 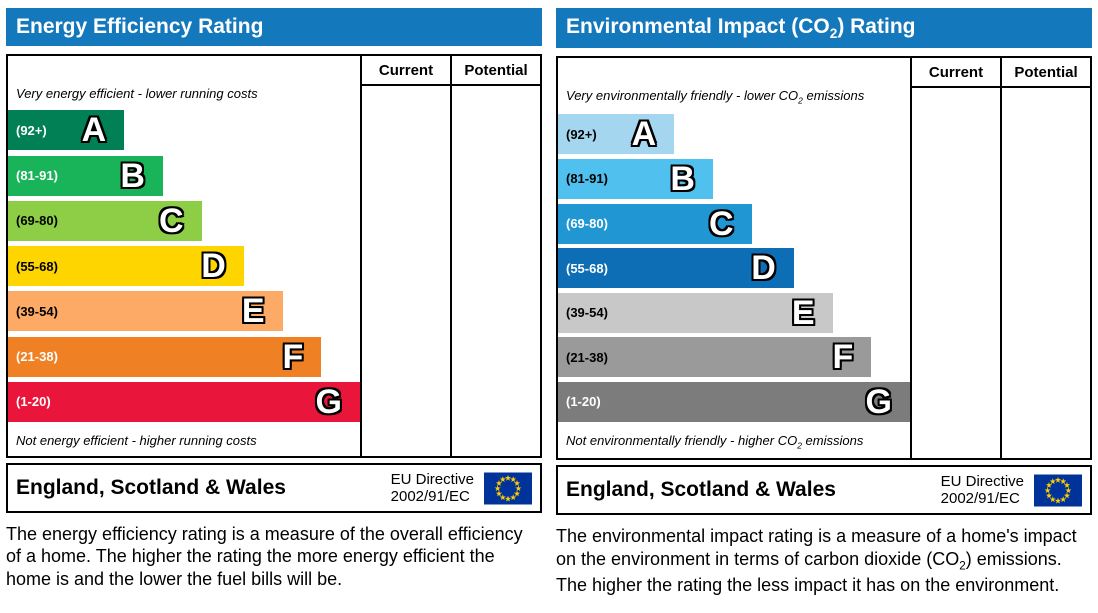 I want to click on energy-current-column: Current, so click(x=405, y=256).